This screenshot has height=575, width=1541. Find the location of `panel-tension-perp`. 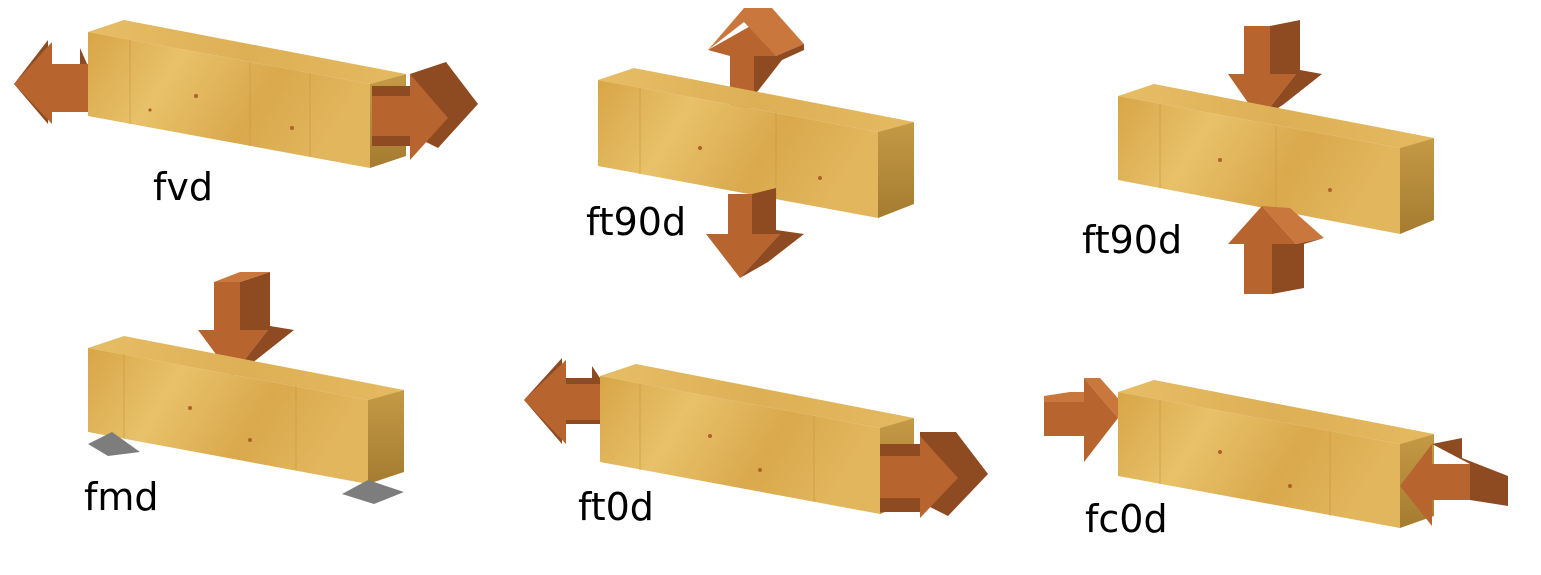

panel-tension-perp is located at coordinates (756, 143).